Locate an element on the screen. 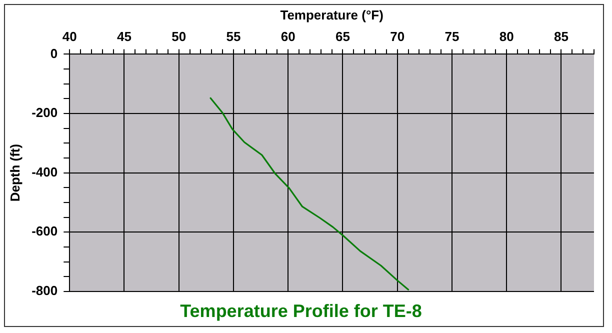 This screenshot has height=333, width=612. y-tick-label: -800 is located at coordinates (45, 290).